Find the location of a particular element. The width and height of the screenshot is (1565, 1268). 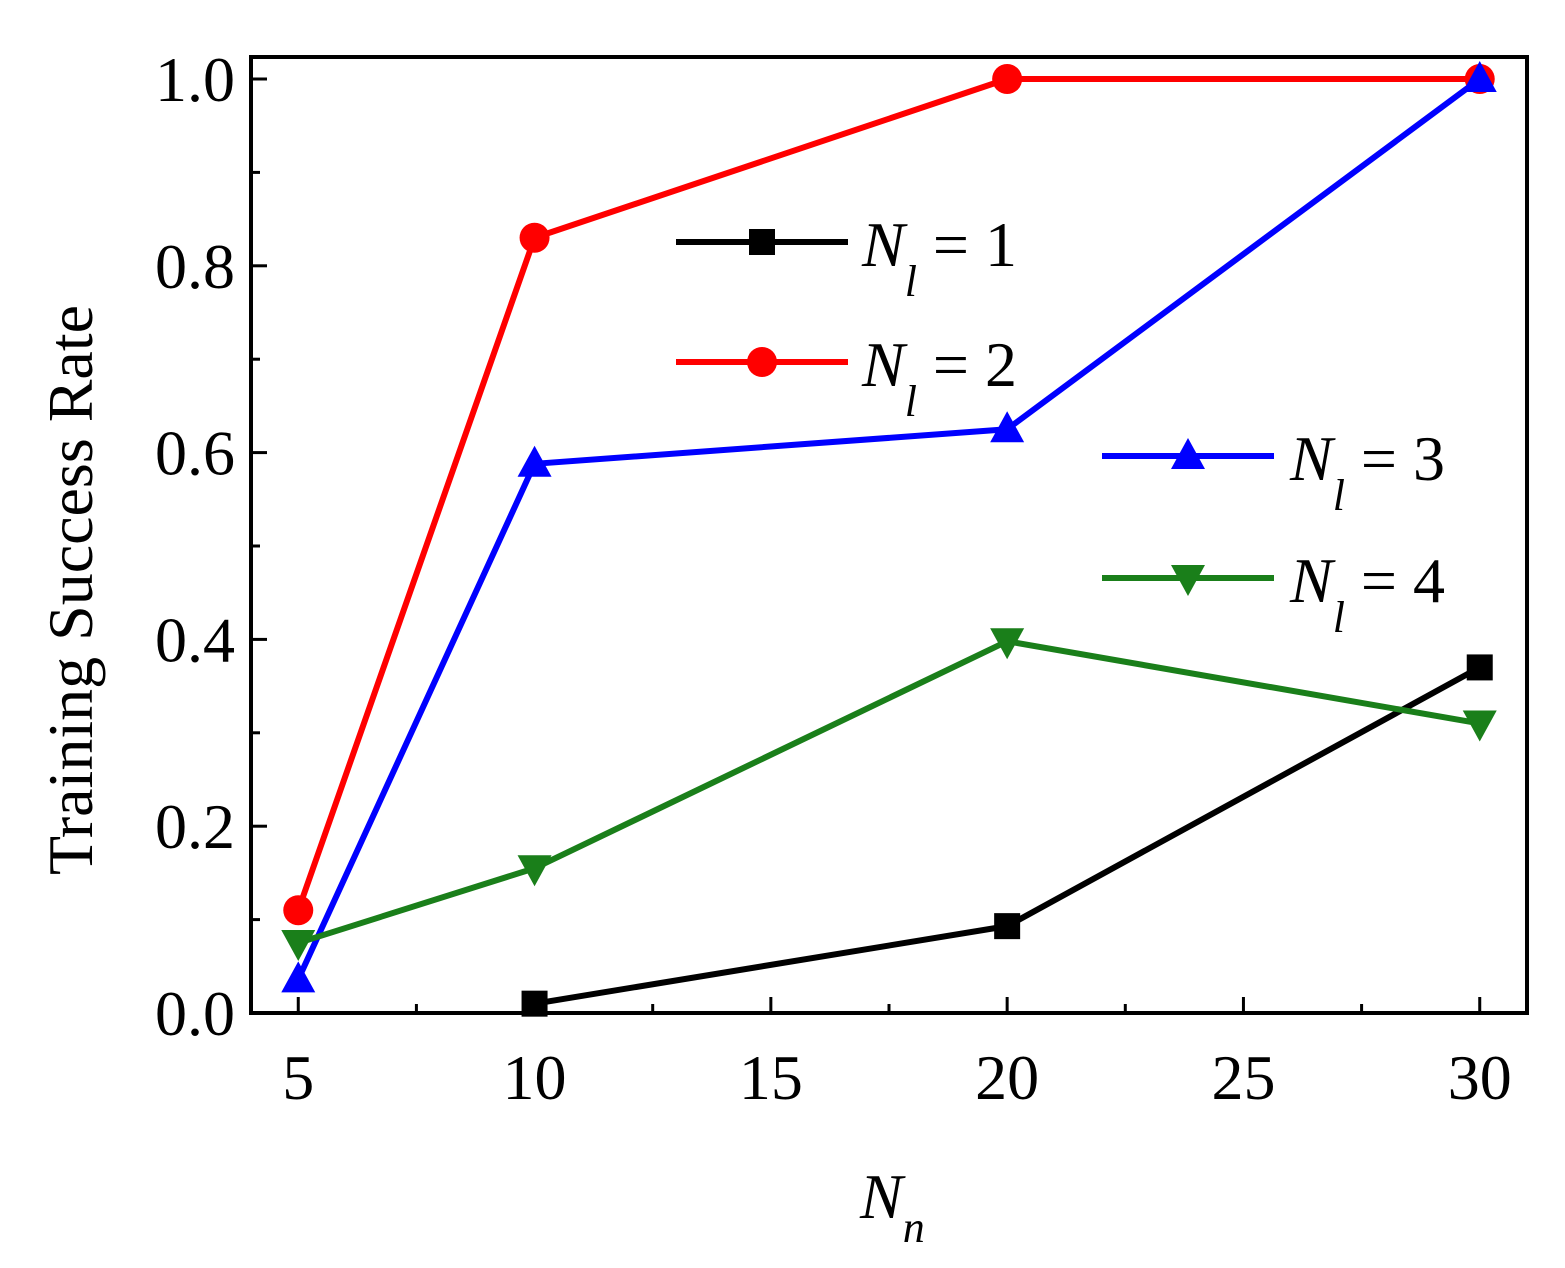

x-axis-title-sub: n is located at coordinates (914, 1227).